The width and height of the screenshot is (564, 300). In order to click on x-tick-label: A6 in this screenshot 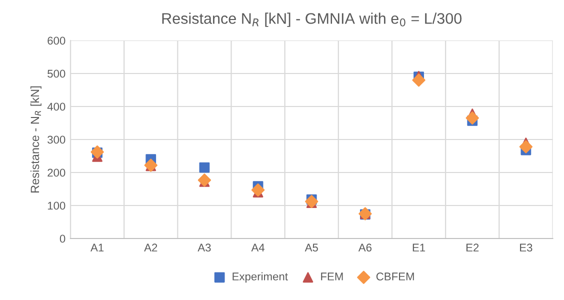, I will do `click(365, 248)`.